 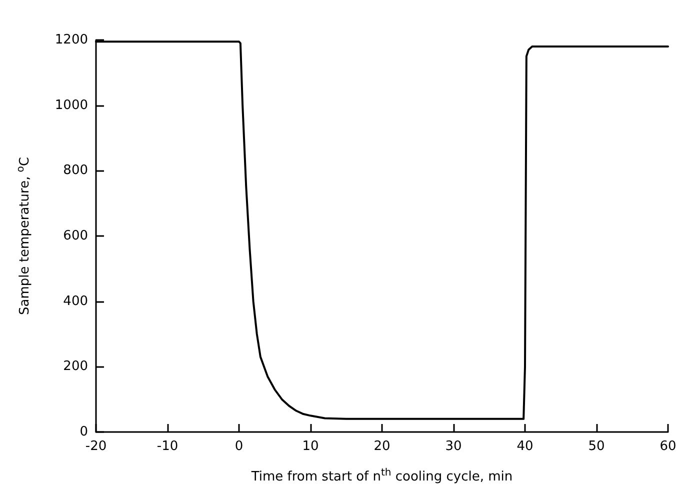 I want to click on y-tick-label: 1000, so click(x=71, y=105).